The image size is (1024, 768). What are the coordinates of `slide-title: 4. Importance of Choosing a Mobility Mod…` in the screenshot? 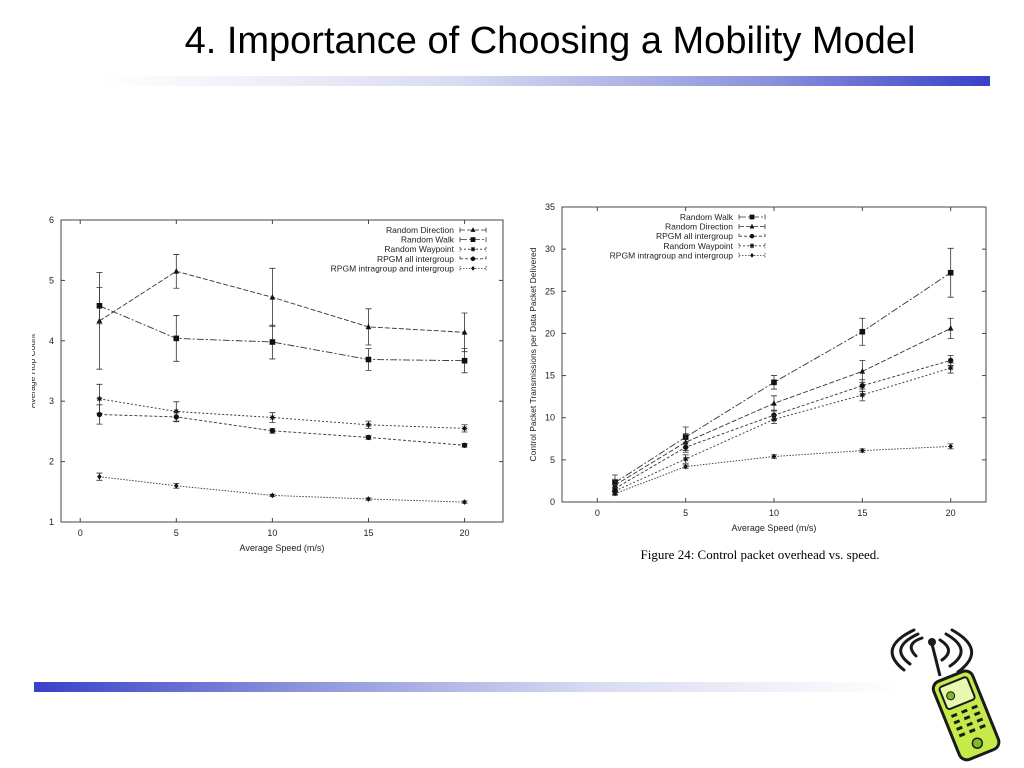 It's located at (550, 41).